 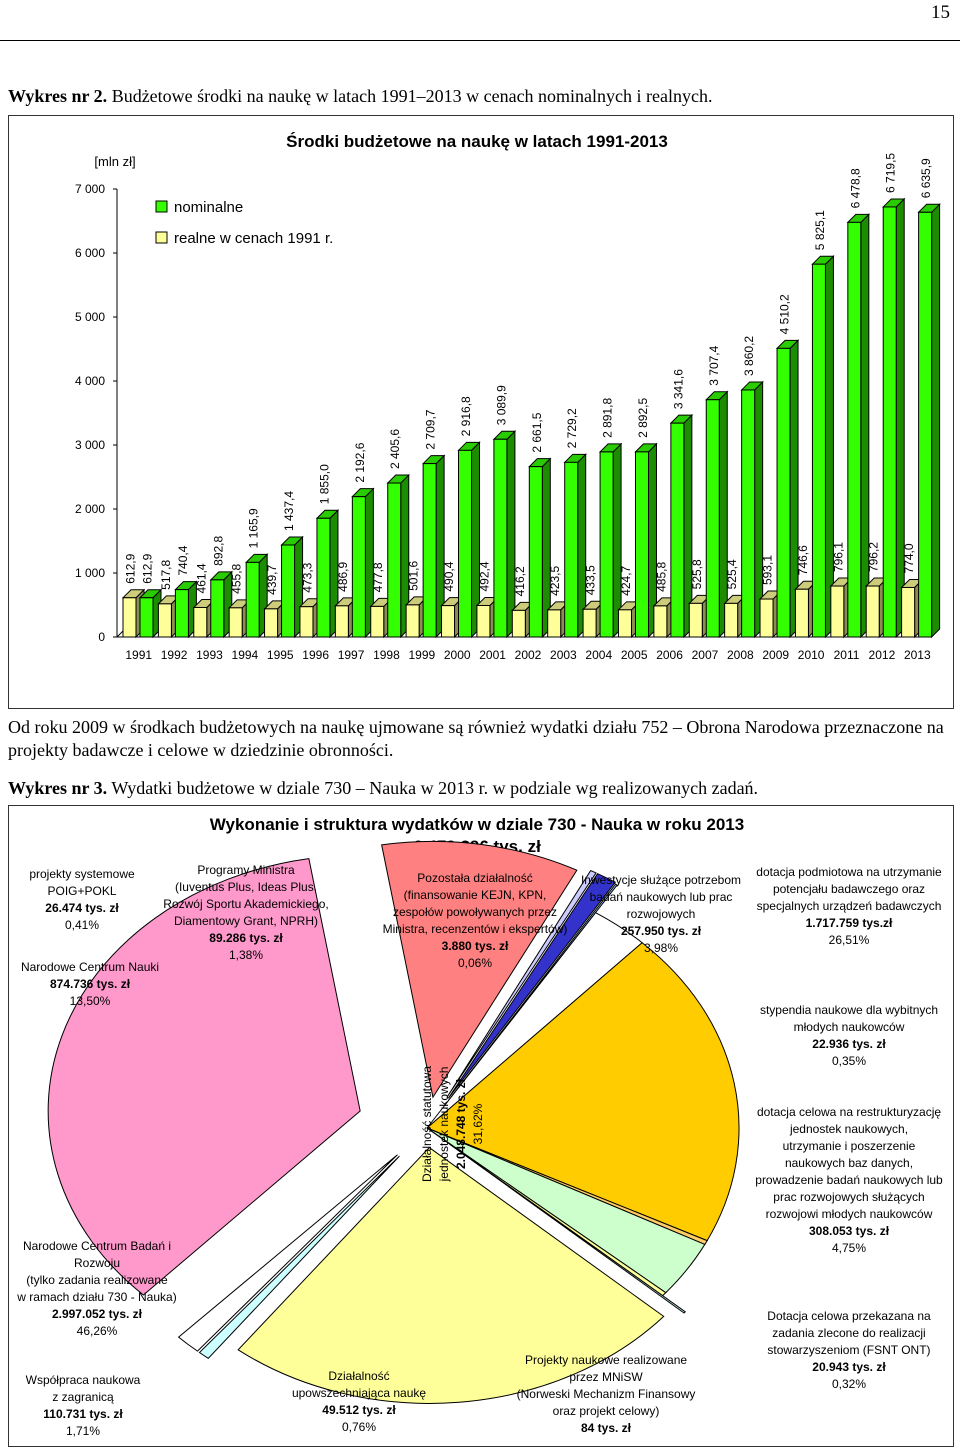 I want to click on label-percent: 0,35%, so click(x=849, y=1061).